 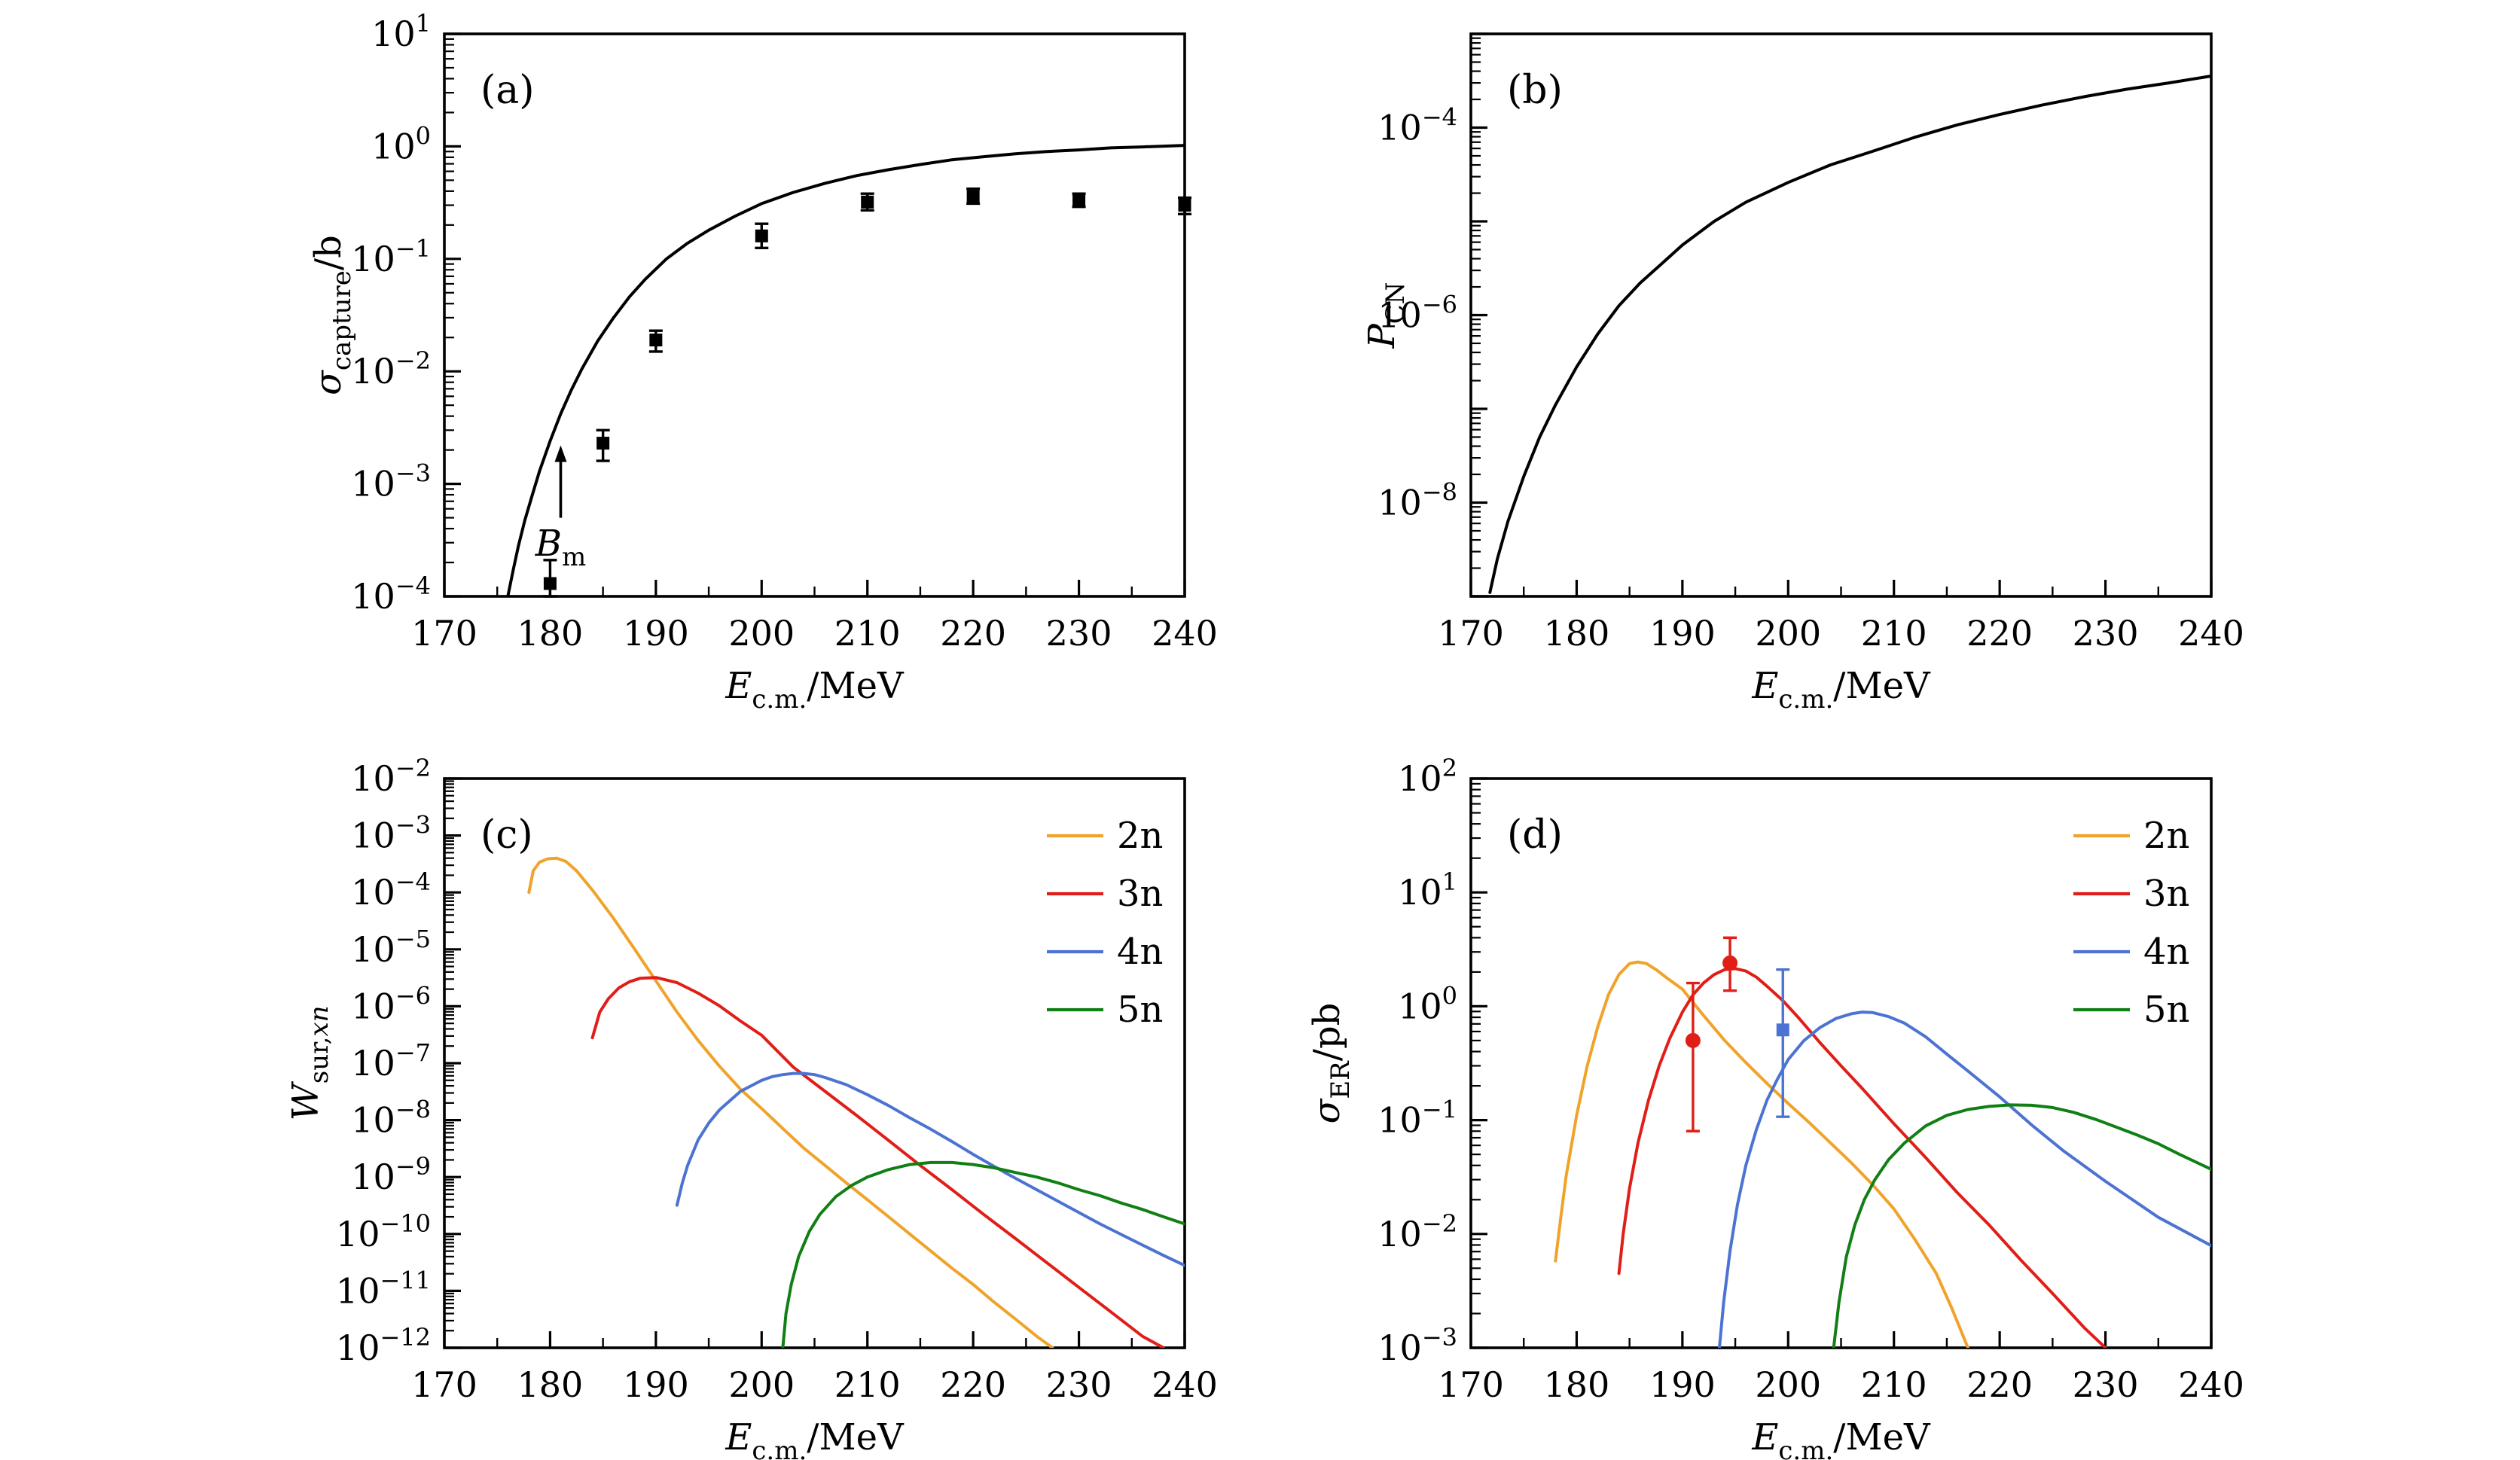 I want to click on experimental-3n, so click(x=1711, y=1034).